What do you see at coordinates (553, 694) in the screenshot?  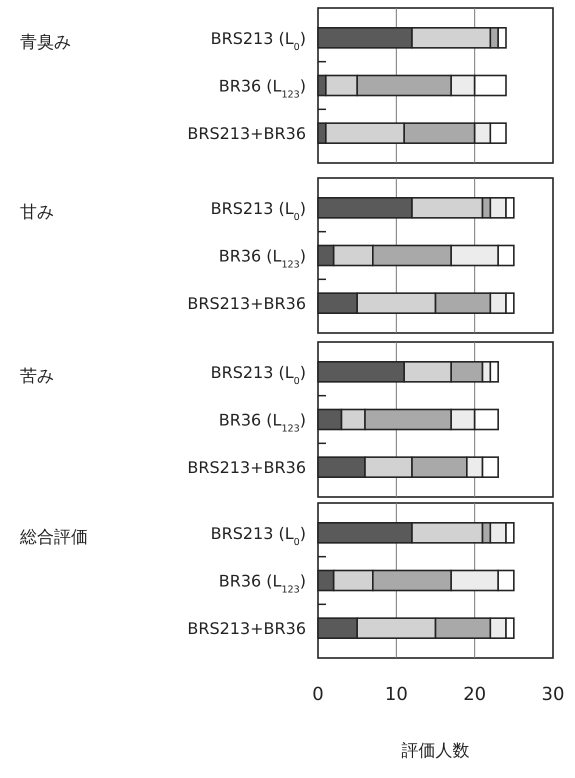 I see `x-tick-label: 30` at bounding box center [553, 694].